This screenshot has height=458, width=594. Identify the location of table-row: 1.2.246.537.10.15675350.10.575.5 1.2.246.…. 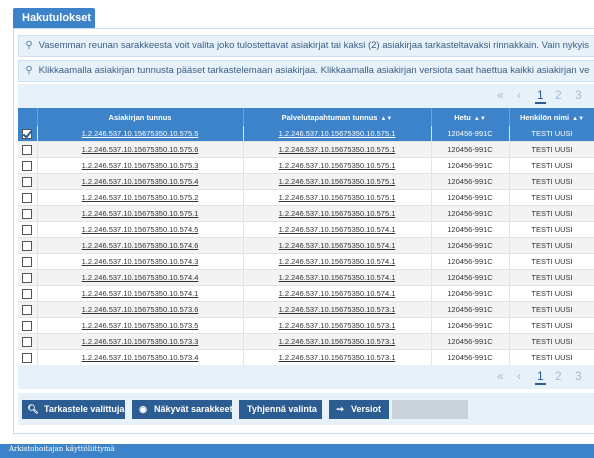
(306, 134).